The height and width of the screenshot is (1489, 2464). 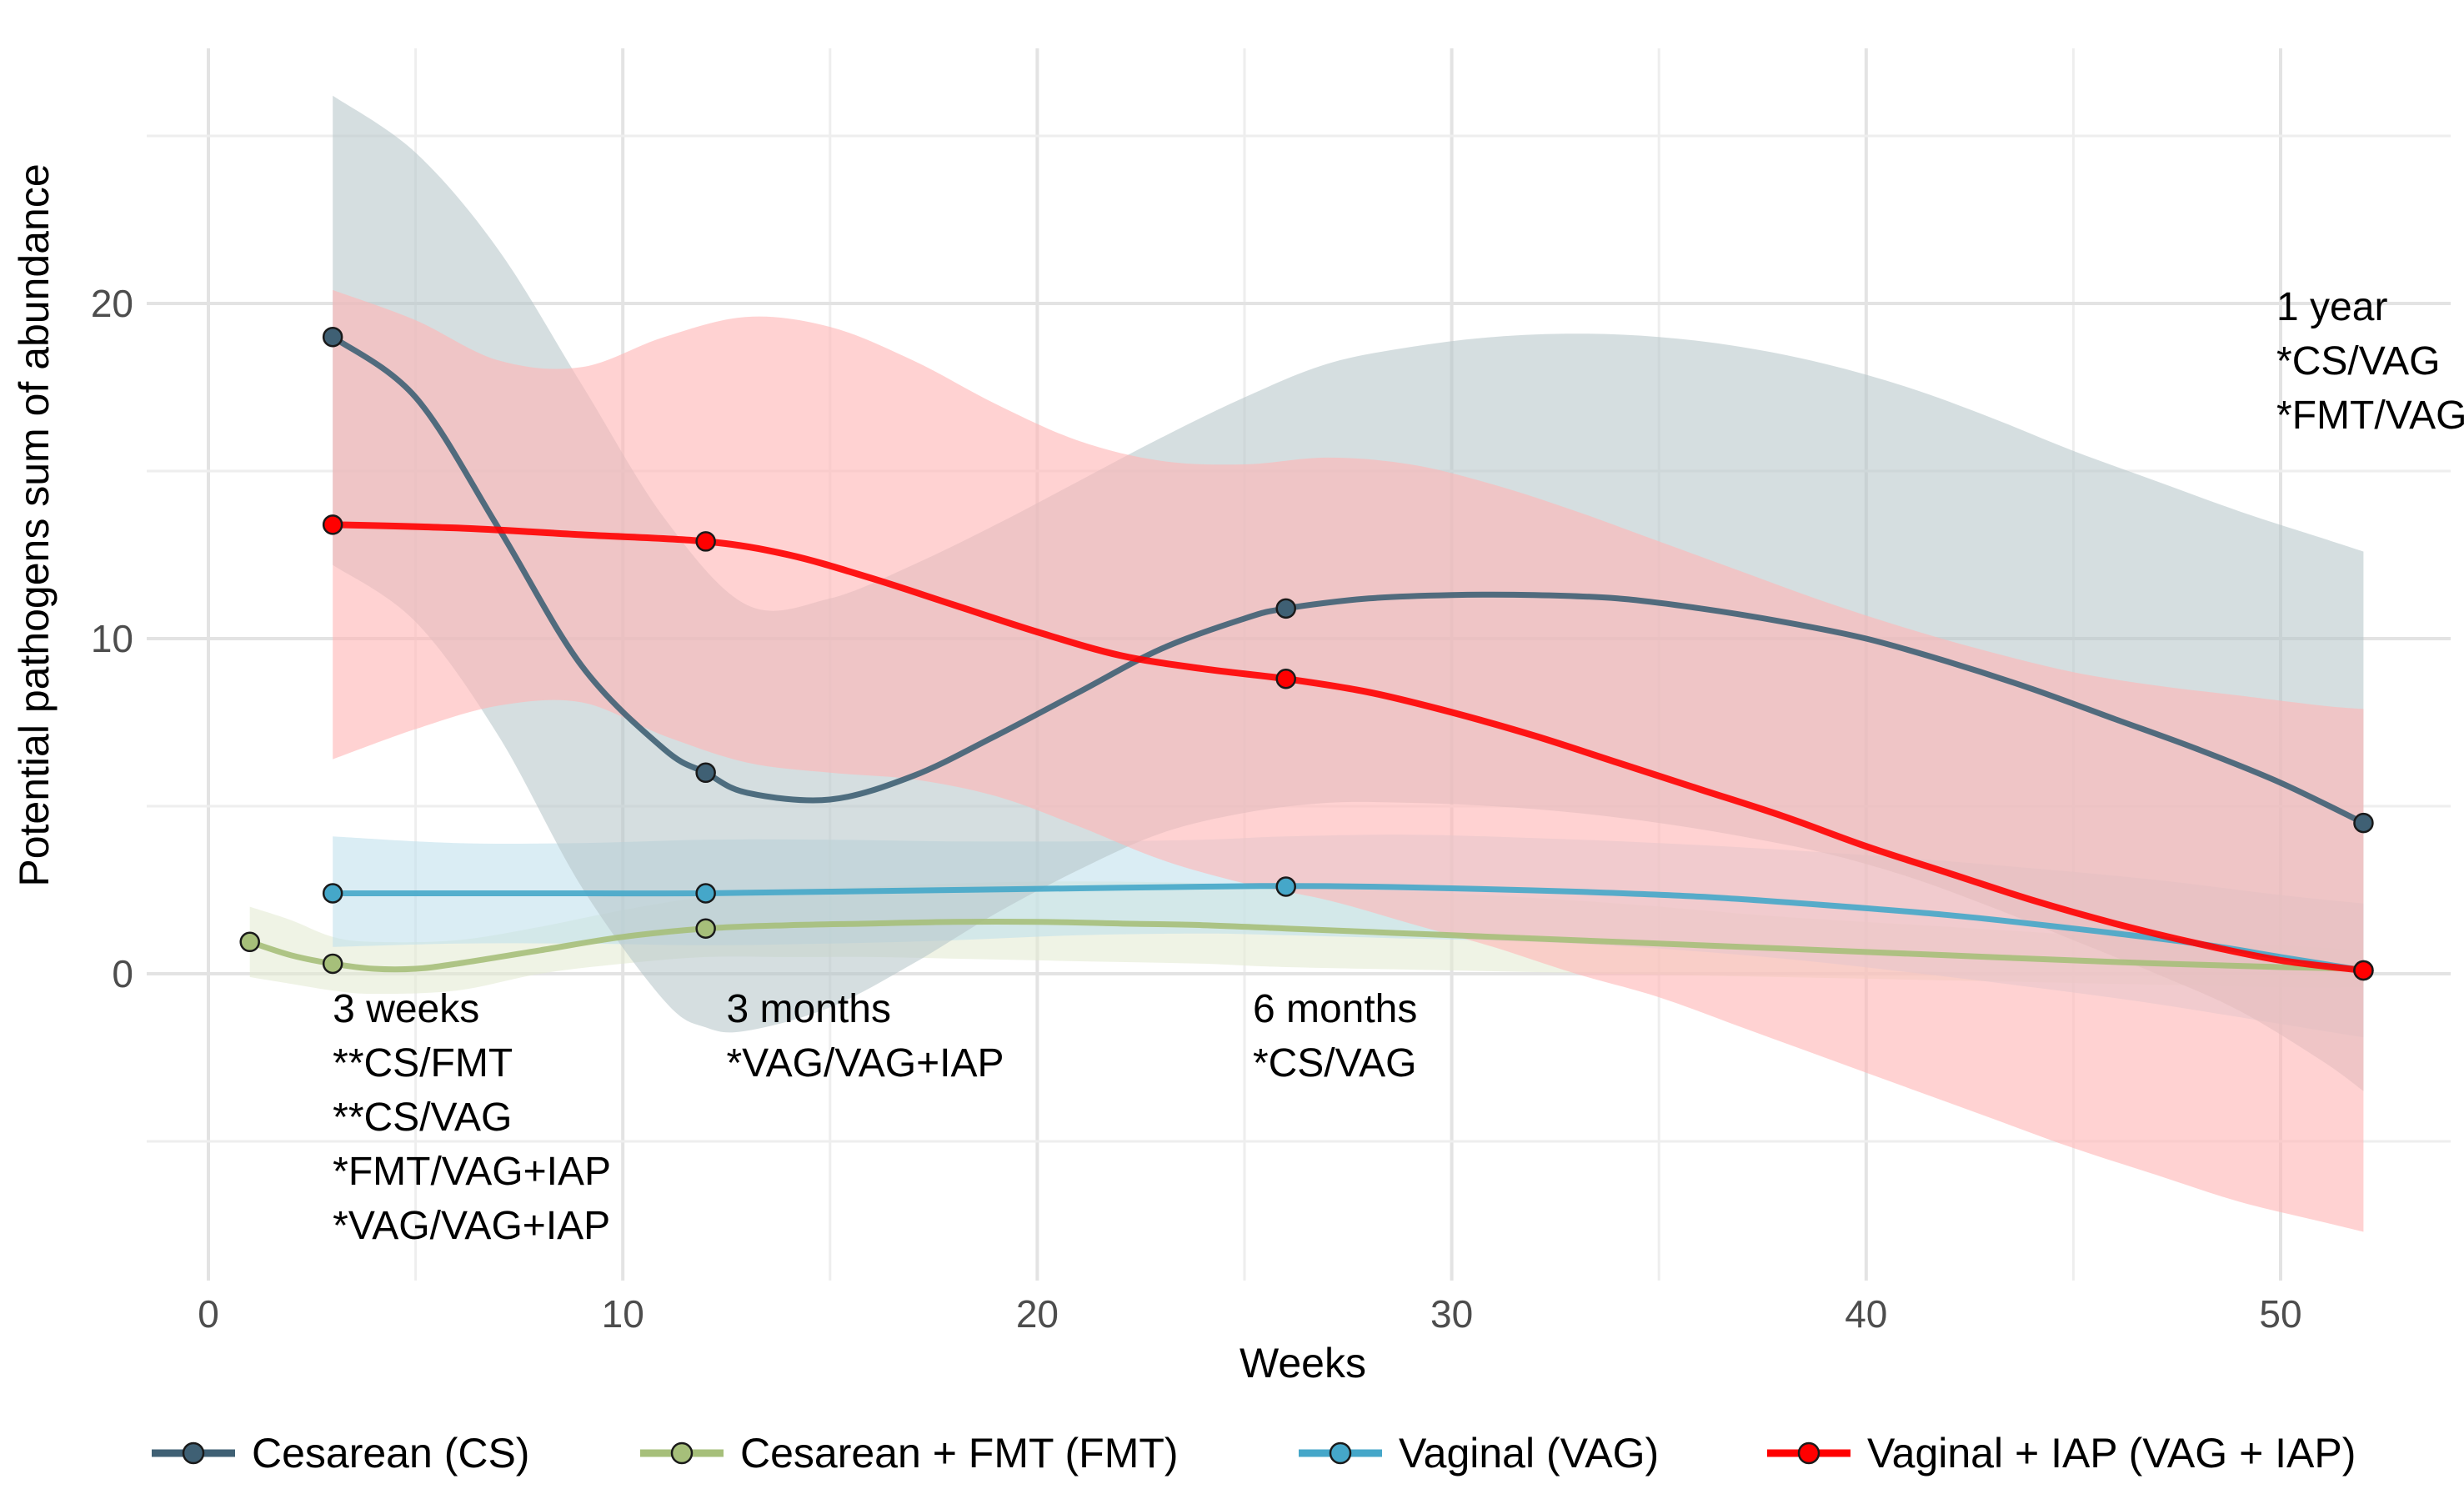 What do you see at coordinates (472, 1172) in the screenshot?
I see `annotation-text: *FMT/VAG+IAP` at bounding box center [472, 1172].